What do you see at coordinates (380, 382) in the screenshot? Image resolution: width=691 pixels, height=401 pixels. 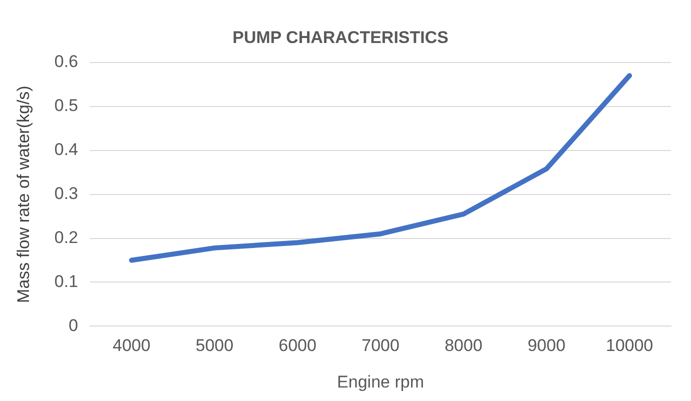 I see `x-axis-title: Engine rpm` at bounding box center [380, 382].